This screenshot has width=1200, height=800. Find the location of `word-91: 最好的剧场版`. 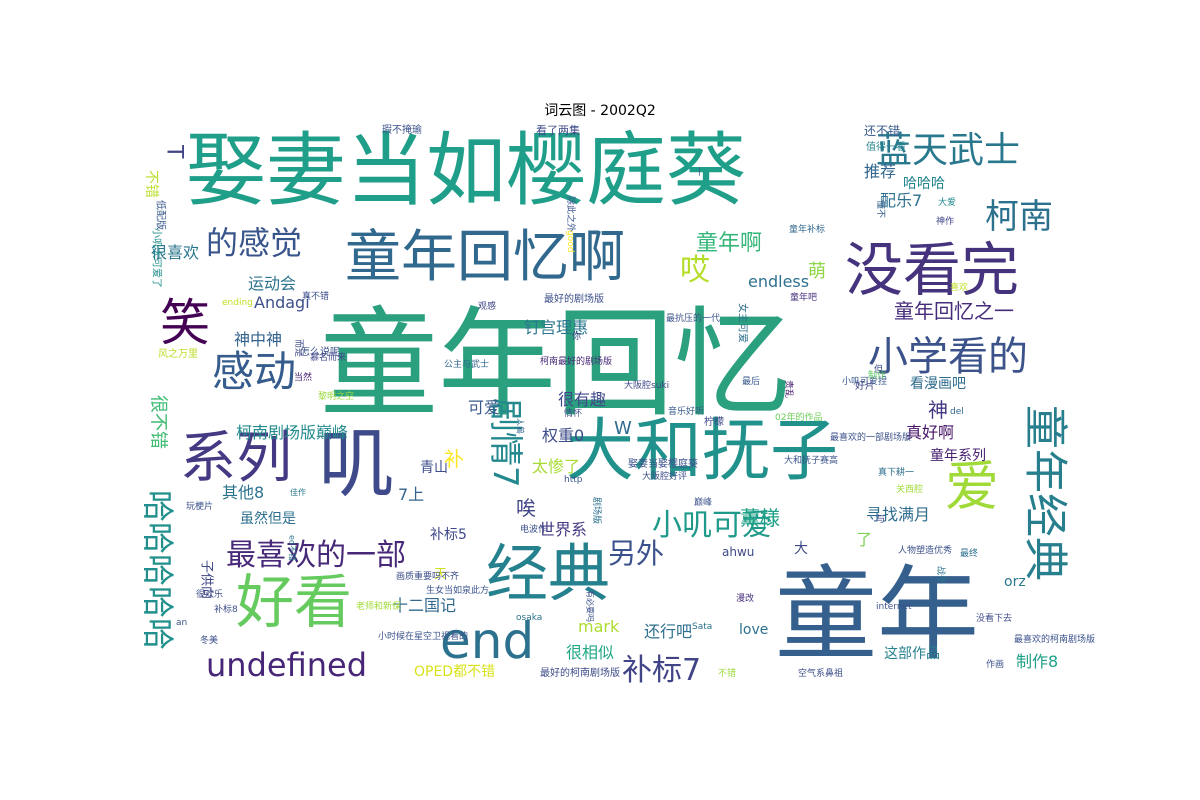

word-91: 最好的剧场版 is located at coordinates (574, 298).